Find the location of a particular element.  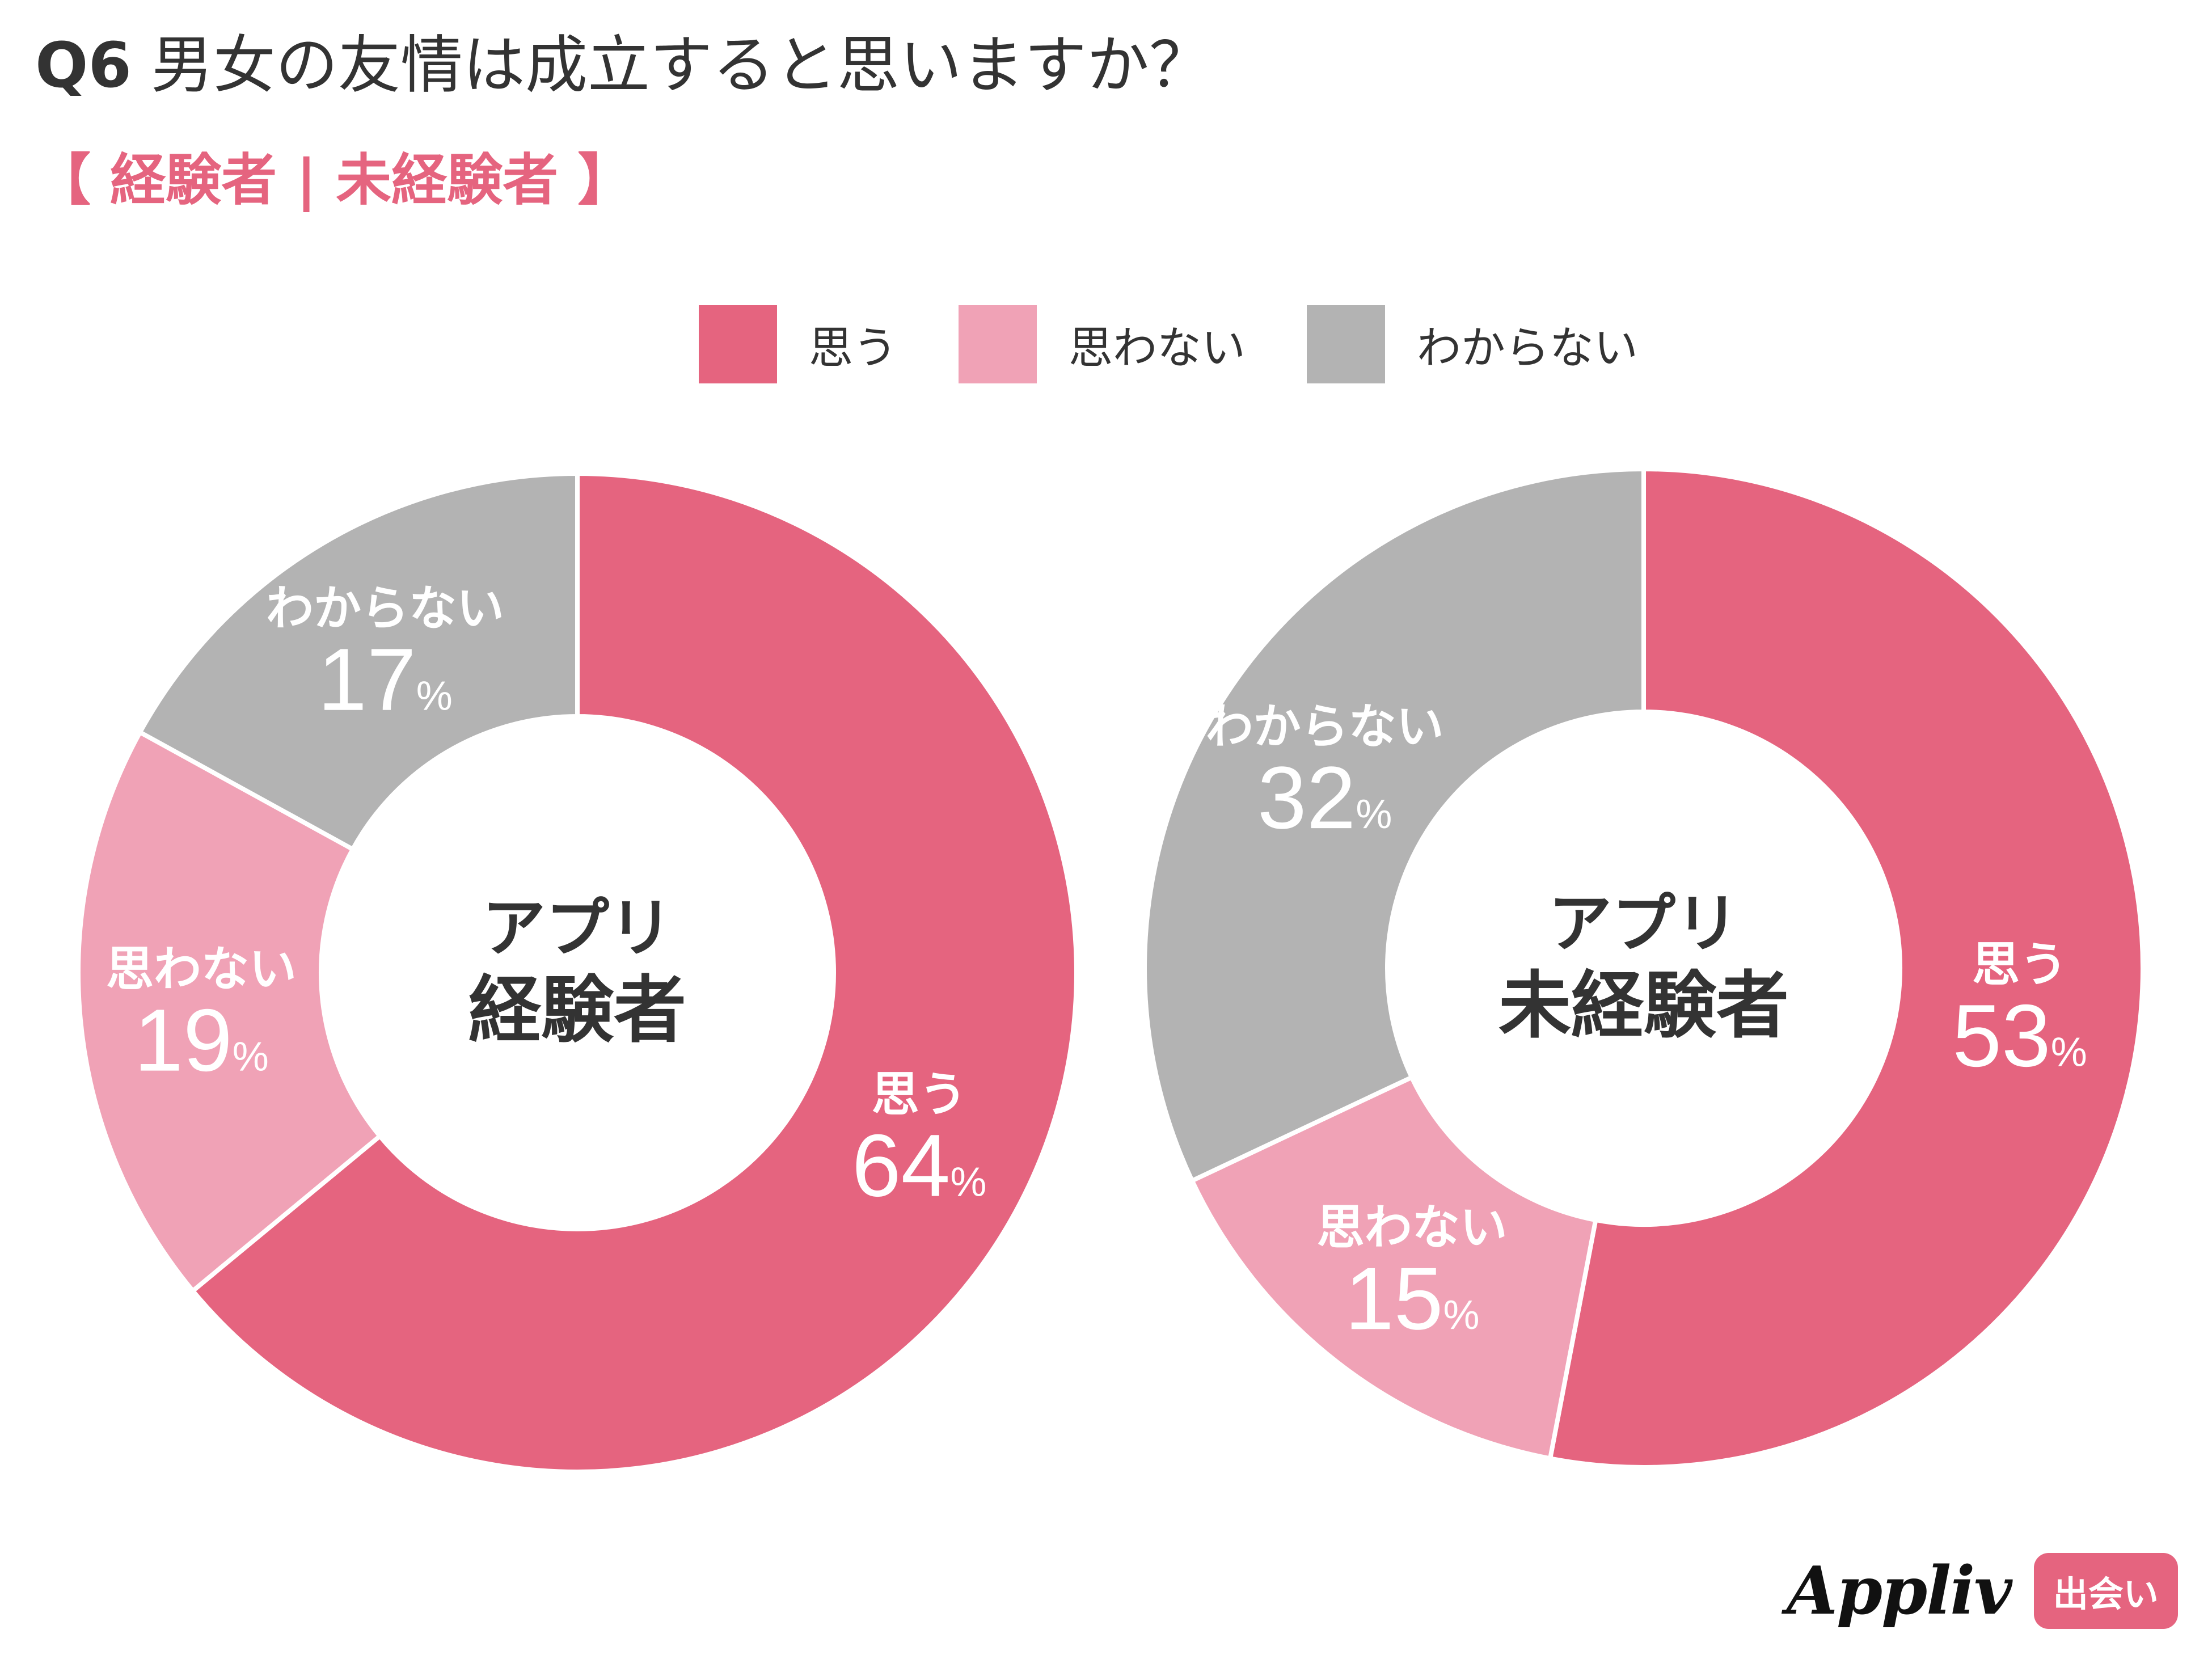

legend-item-yes: 思う is located at coordinates (798, 344).